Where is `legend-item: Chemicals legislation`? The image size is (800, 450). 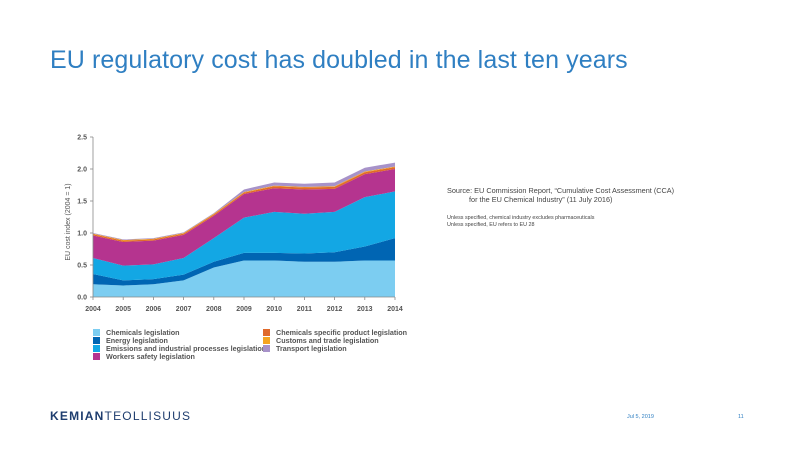
legend-item: Chemicals legislation is located at coordinates (178, 333).